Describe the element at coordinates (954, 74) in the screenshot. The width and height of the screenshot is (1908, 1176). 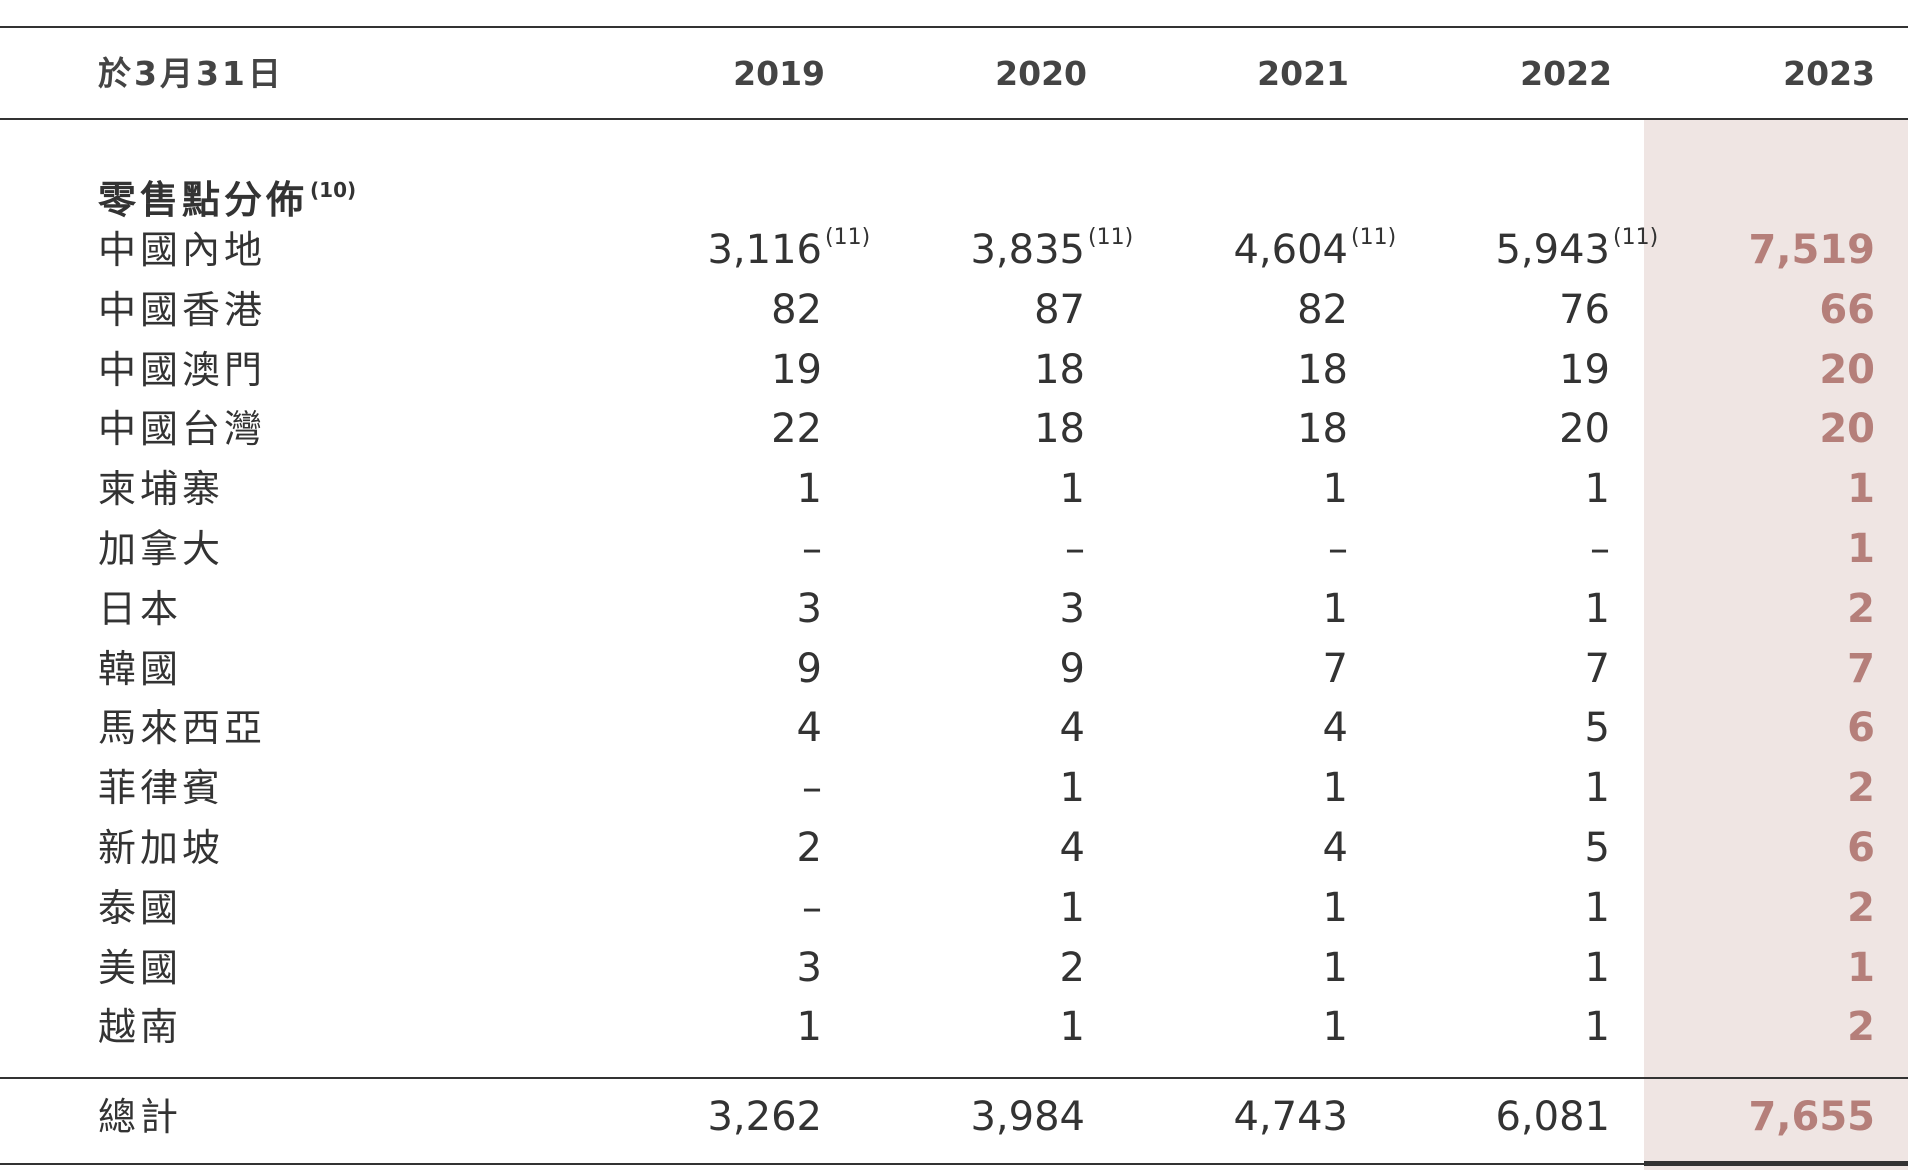
I see `table-header-row: 於3月31日 2019 2020 2021 2022 2023` at that location.